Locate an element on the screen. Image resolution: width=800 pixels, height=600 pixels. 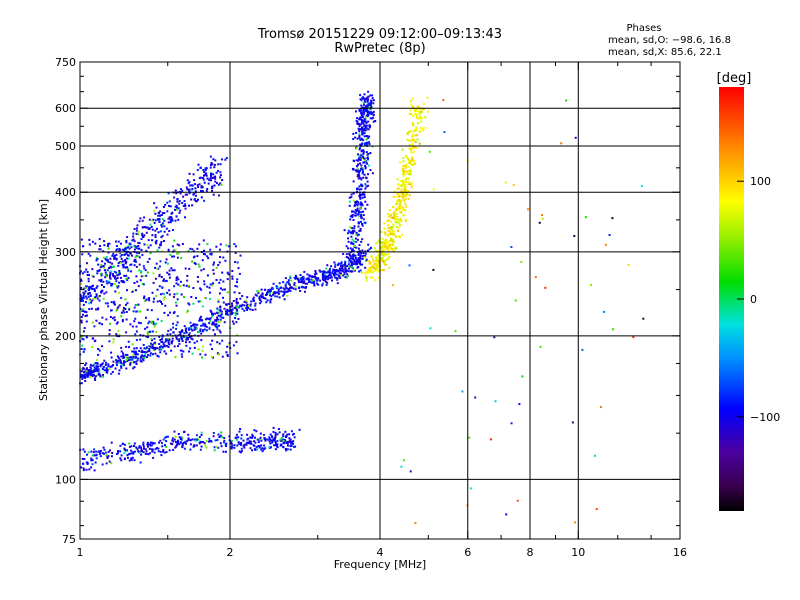
phases-heading: Phases is located at coordinates (643, 28).